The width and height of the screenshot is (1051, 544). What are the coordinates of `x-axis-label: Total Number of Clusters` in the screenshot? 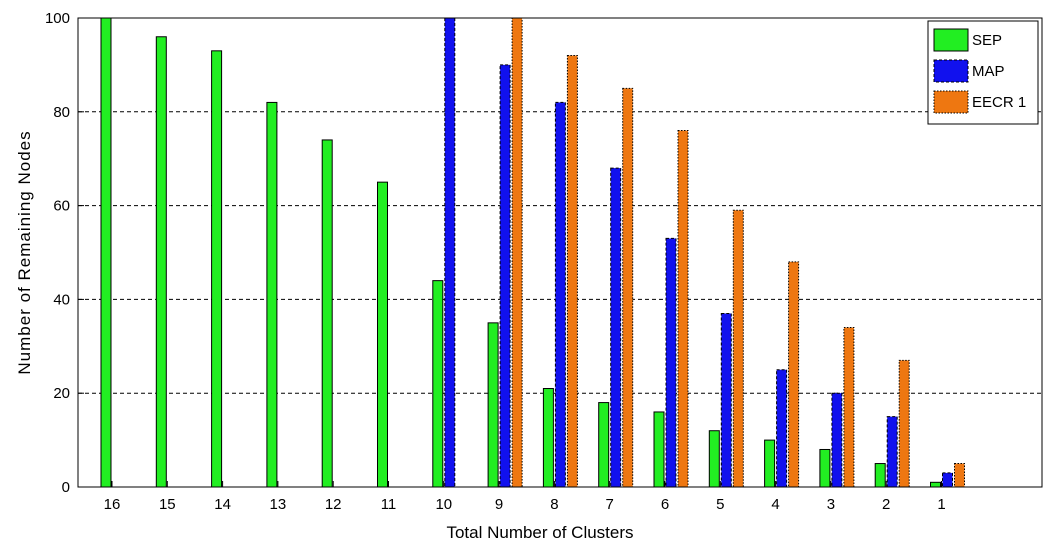 It's located at (539, 532).